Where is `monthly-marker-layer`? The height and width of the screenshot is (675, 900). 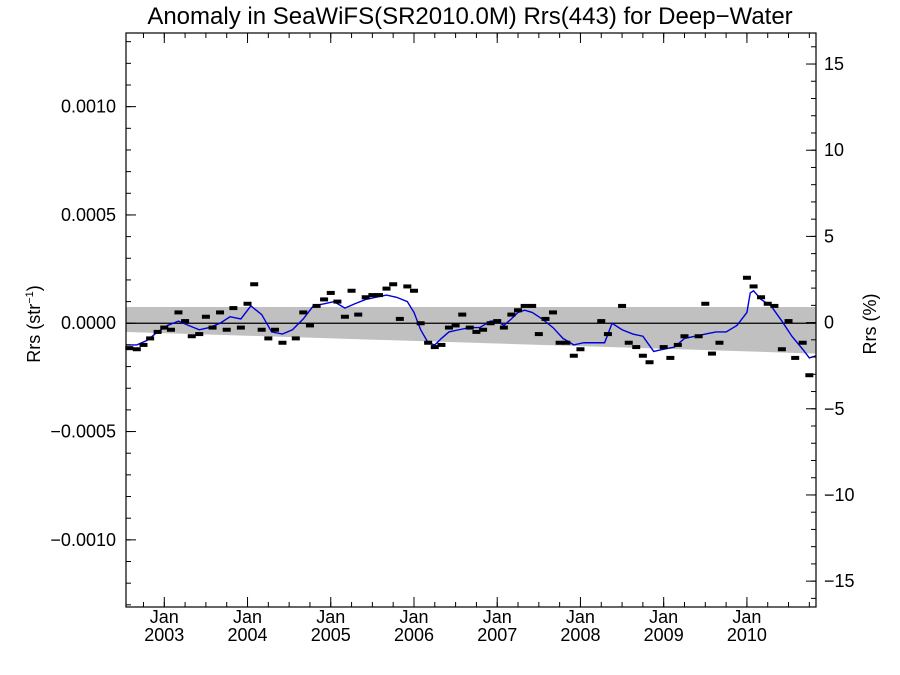
monthly-marker-layer is located at coordinates (469, 326).